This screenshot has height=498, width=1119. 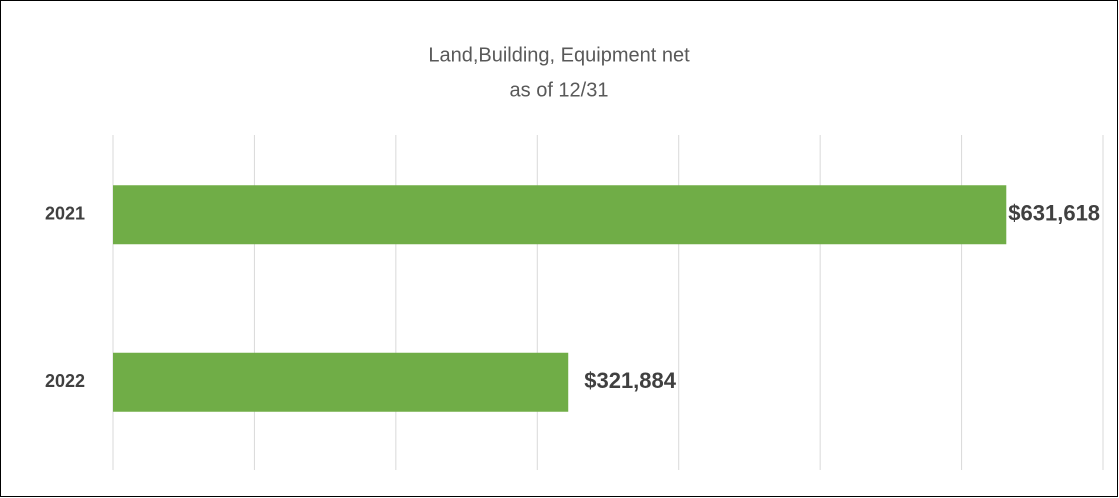 I want to click on chart-title: Land,Building, Equipment net, so click(x=559, y=55).